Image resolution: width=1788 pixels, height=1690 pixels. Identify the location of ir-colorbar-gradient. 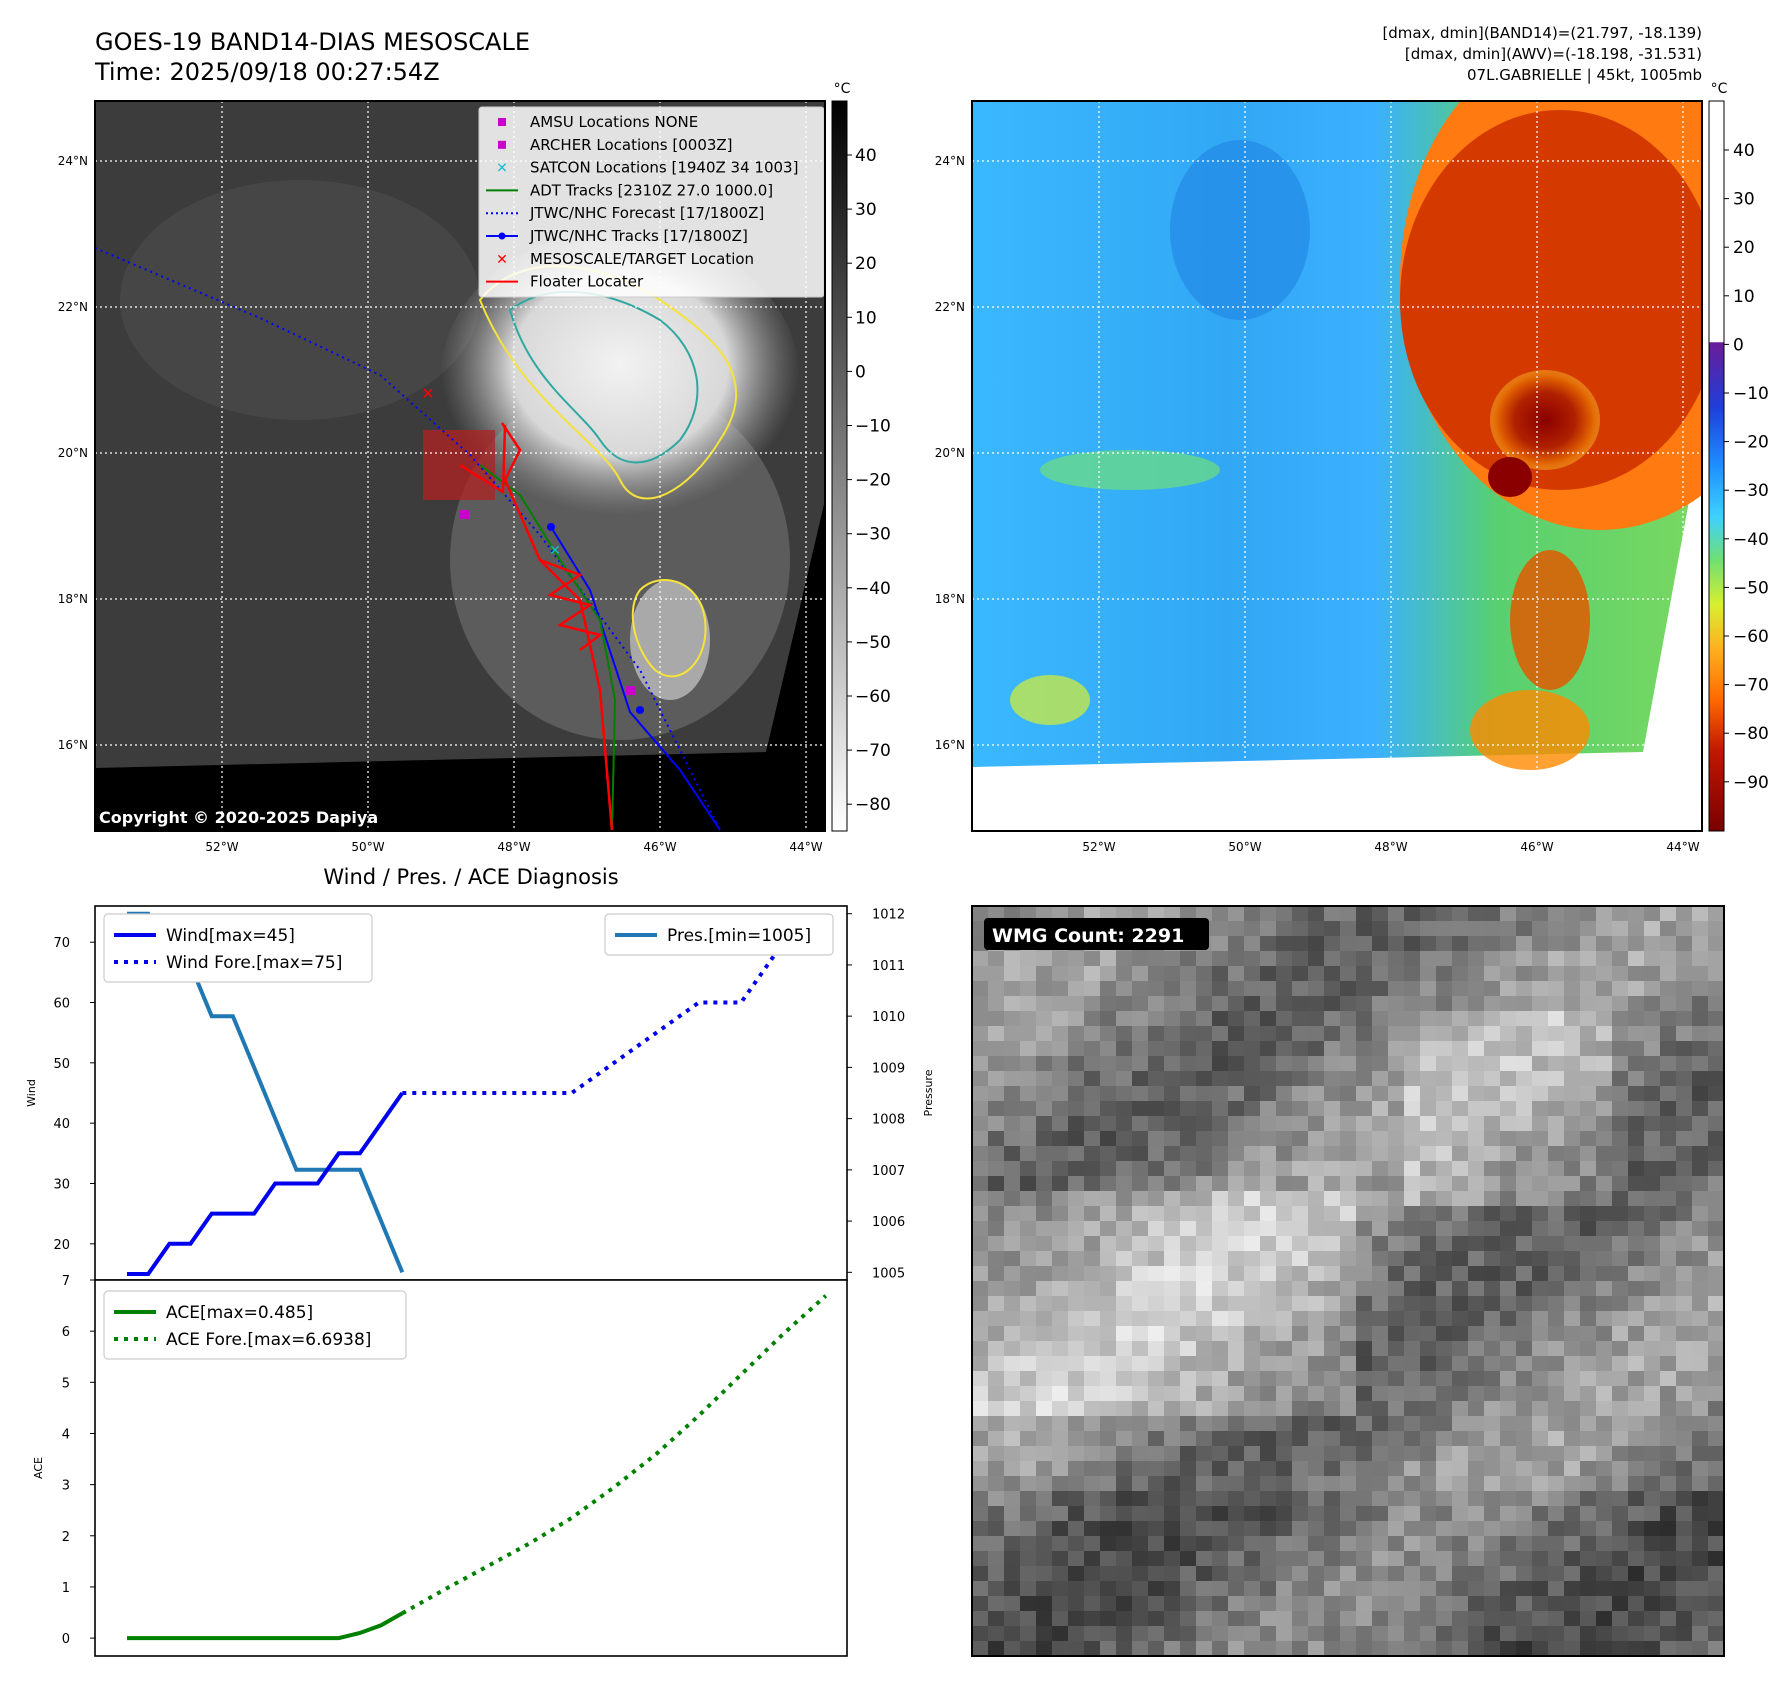
(839, 466).